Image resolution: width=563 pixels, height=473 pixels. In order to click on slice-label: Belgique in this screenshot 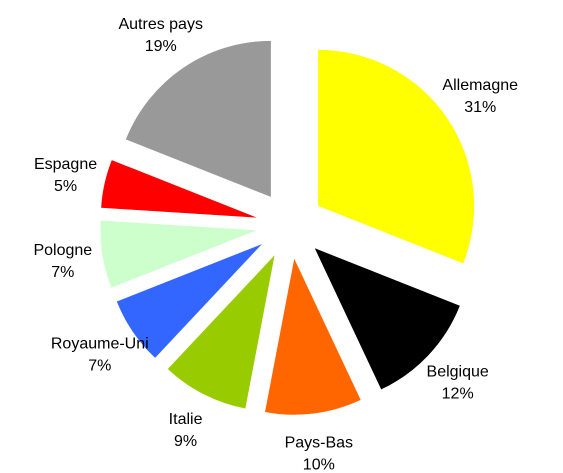, I will do `click(458, 372)`.